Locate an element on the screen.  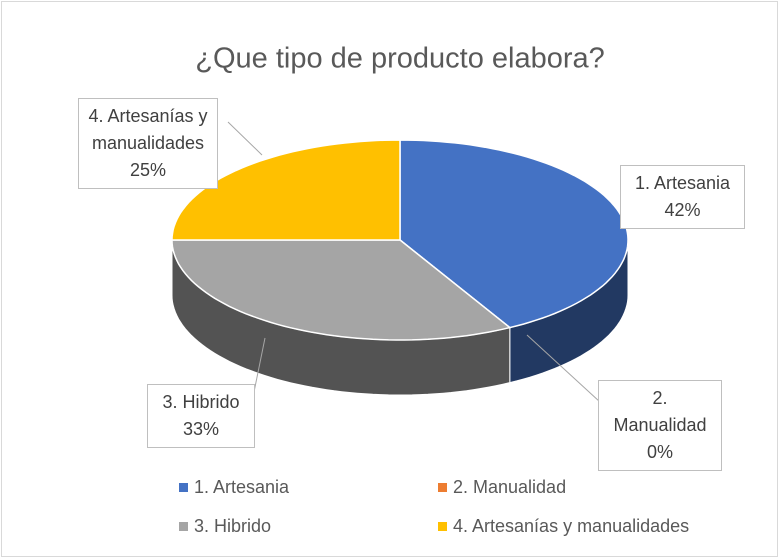
data-label-value: 25% is located at coordinates (148, 170).